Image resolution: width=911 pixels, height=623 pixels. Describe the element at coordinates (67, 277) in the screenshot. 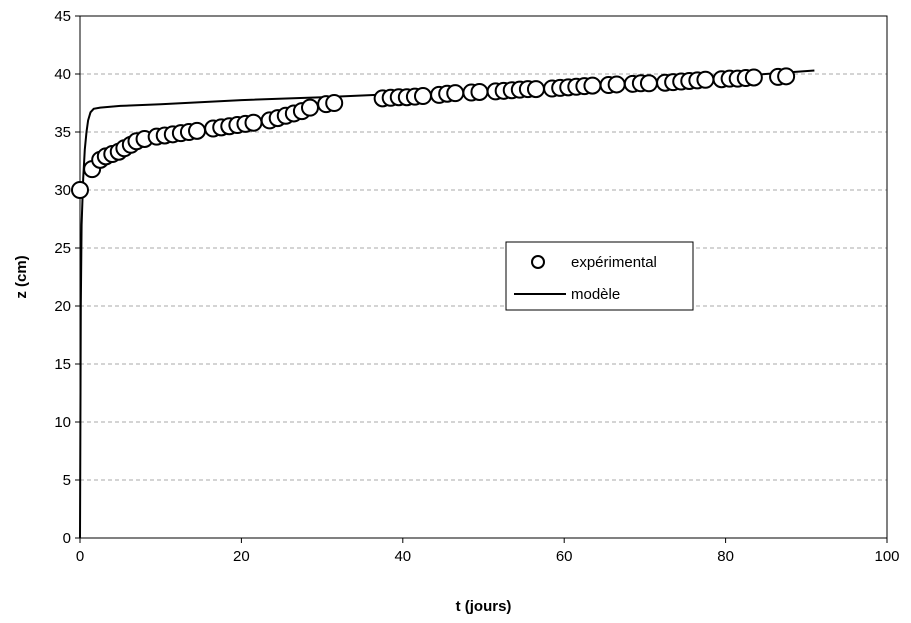

I see `y-axis-ticks: 0 5 10 15 20 25 30 35 40 45` at that location.